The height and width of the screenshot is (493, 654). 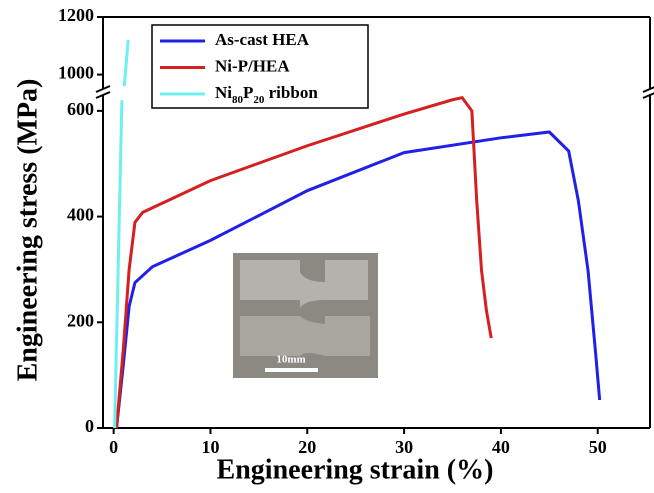 I want to click on x-tick-label: 30, so click(x=404, y=447).